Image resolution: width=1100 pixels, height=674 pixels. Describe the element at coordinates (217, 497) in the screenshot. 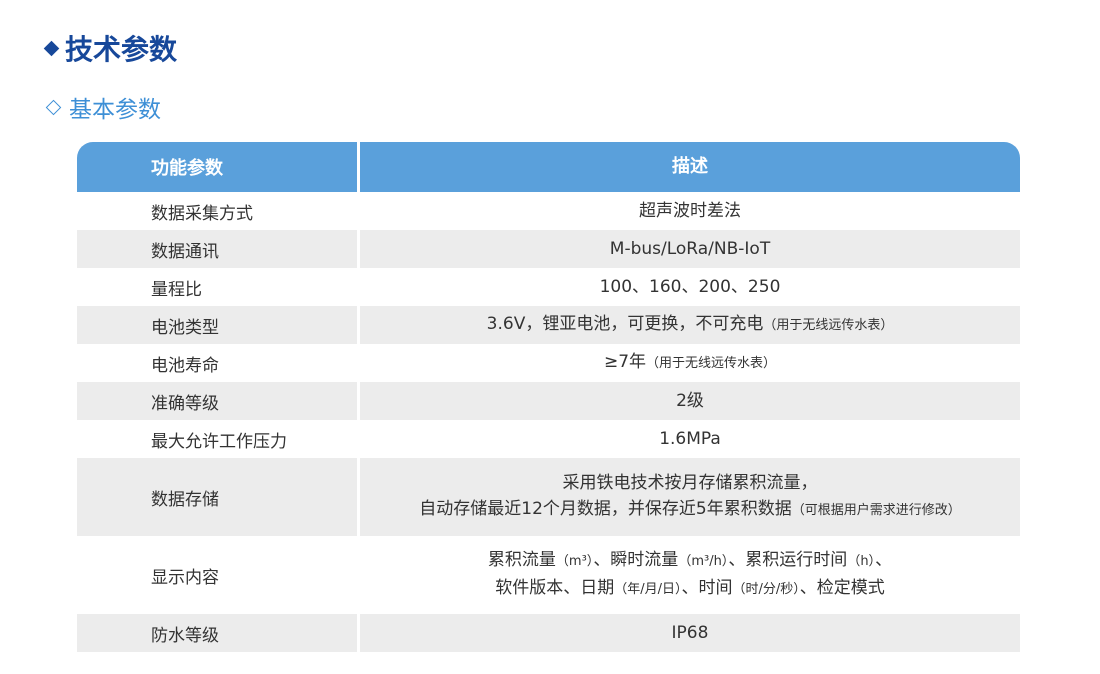

I see `param-cell: 数据存储` at that location.